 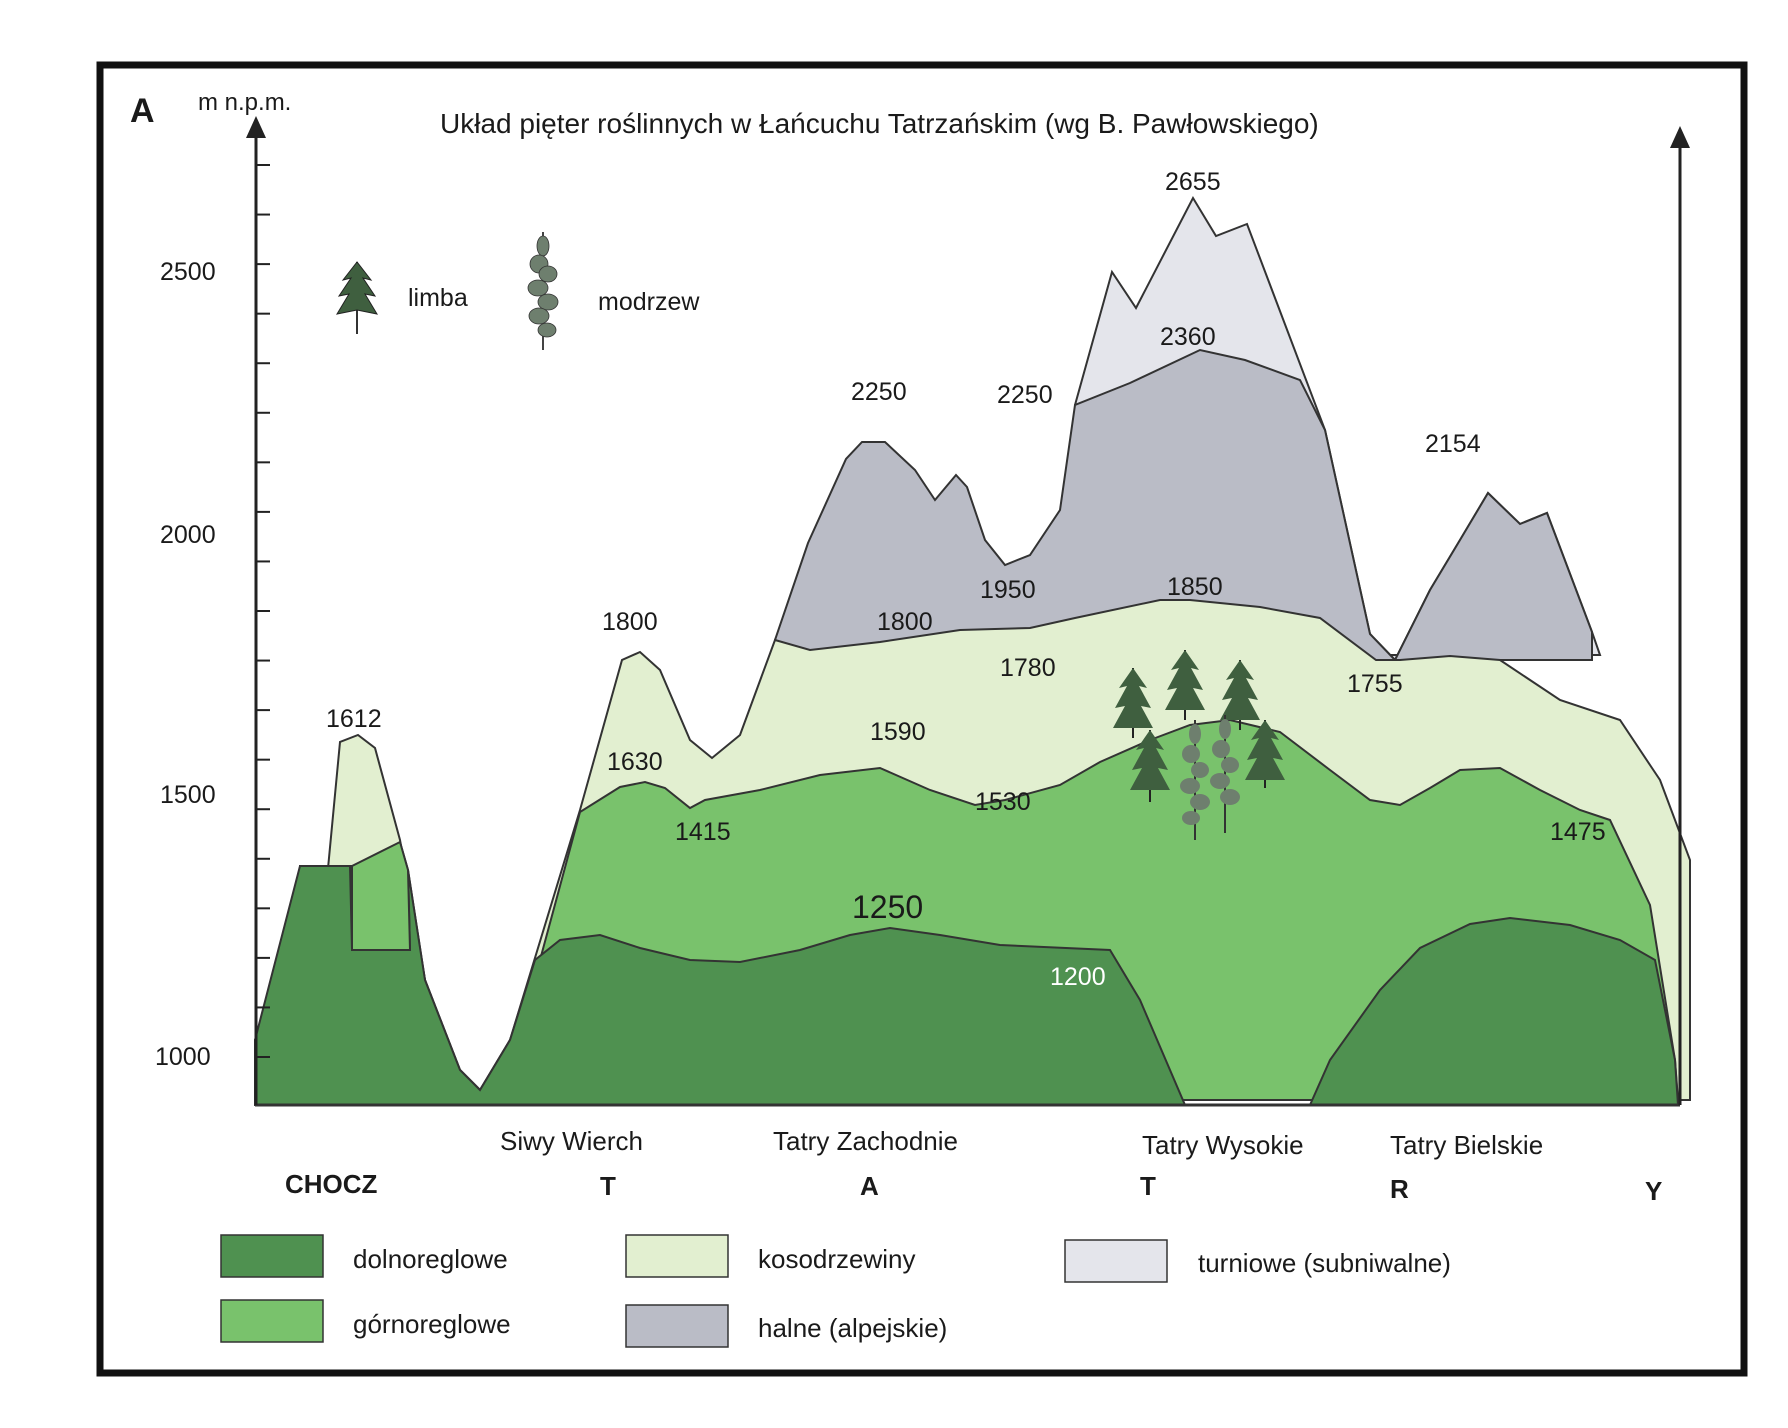 What do you see at coordinates (635, 762) in the screenshot?
I see `elev-siwy-gorno: 1630` at bounding box center [635, 762].